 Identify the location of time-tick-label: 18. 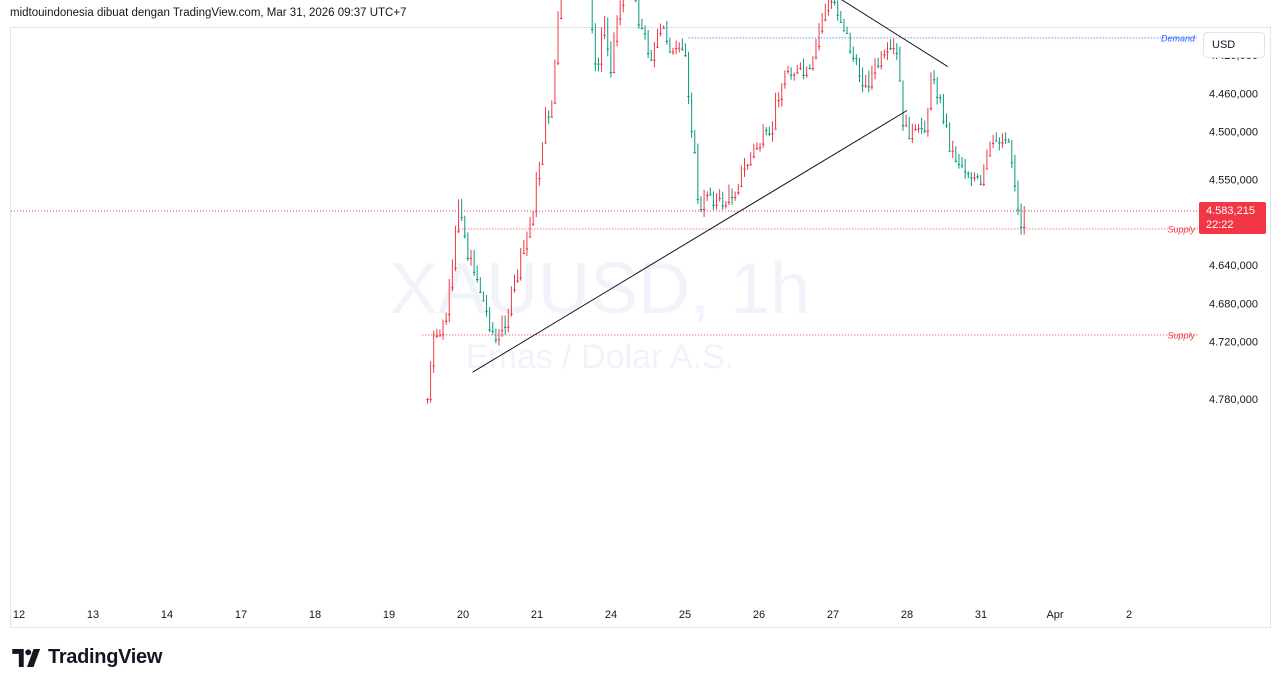
(315, 615).